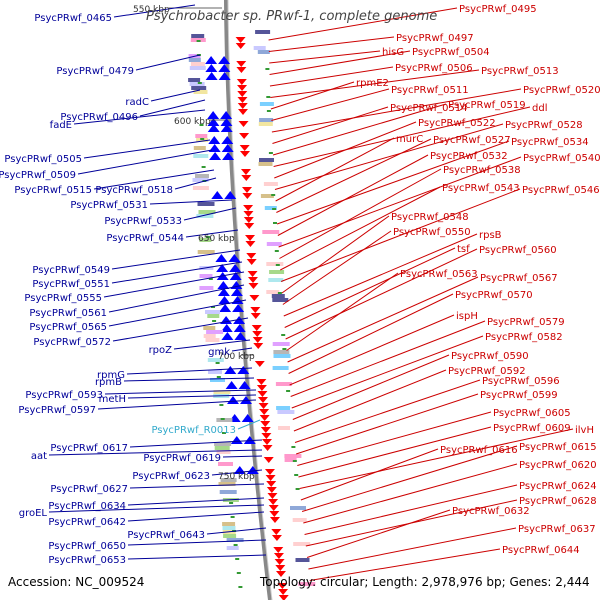  Describe the element at coordinates (89, 489) in the screenshot. I see `left-gene-label: PsycPRwf_0627` at that location.